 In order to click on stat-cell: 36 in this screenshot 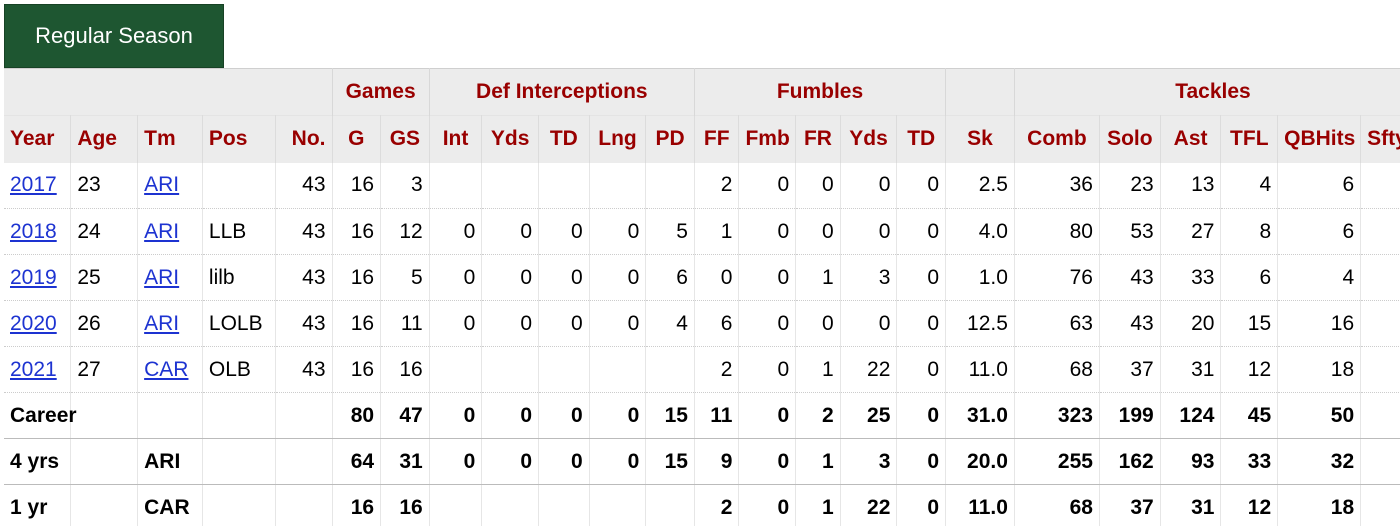, I will do `click(1057, 185)`.